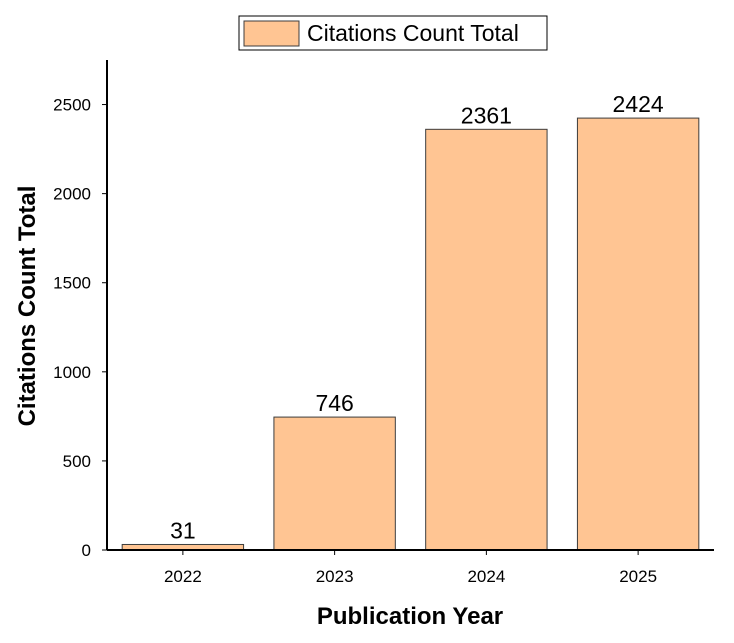 The height and width of the screenshot is (643, 734). I want to click on legend-swatch, so click(271, 33).